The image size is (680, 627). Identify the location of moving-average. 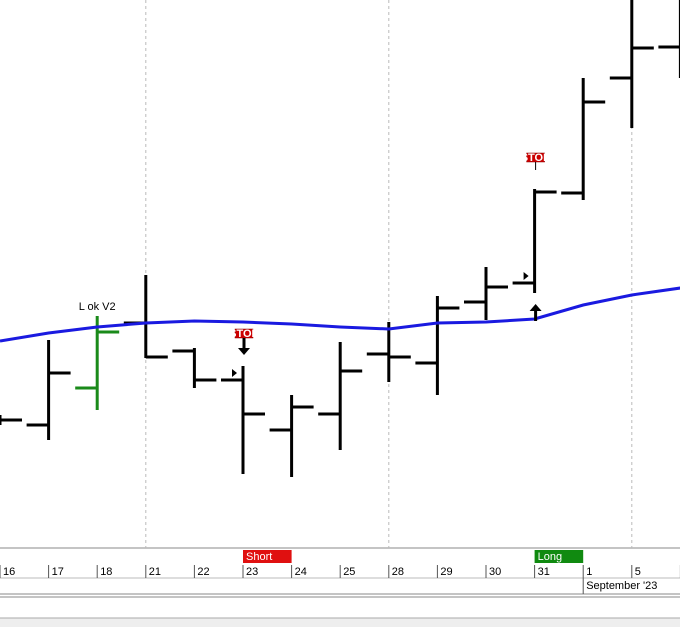
(340, 314).